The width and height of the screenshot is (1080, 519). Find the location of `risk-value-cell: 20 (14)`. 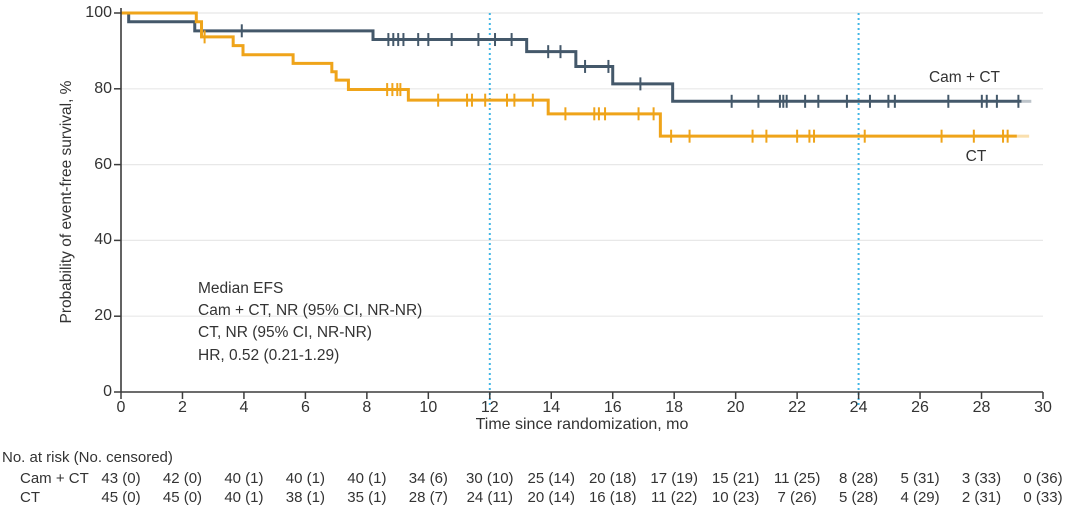

risk-value-cell: 20 (14) is located at coordinates (551, 497).